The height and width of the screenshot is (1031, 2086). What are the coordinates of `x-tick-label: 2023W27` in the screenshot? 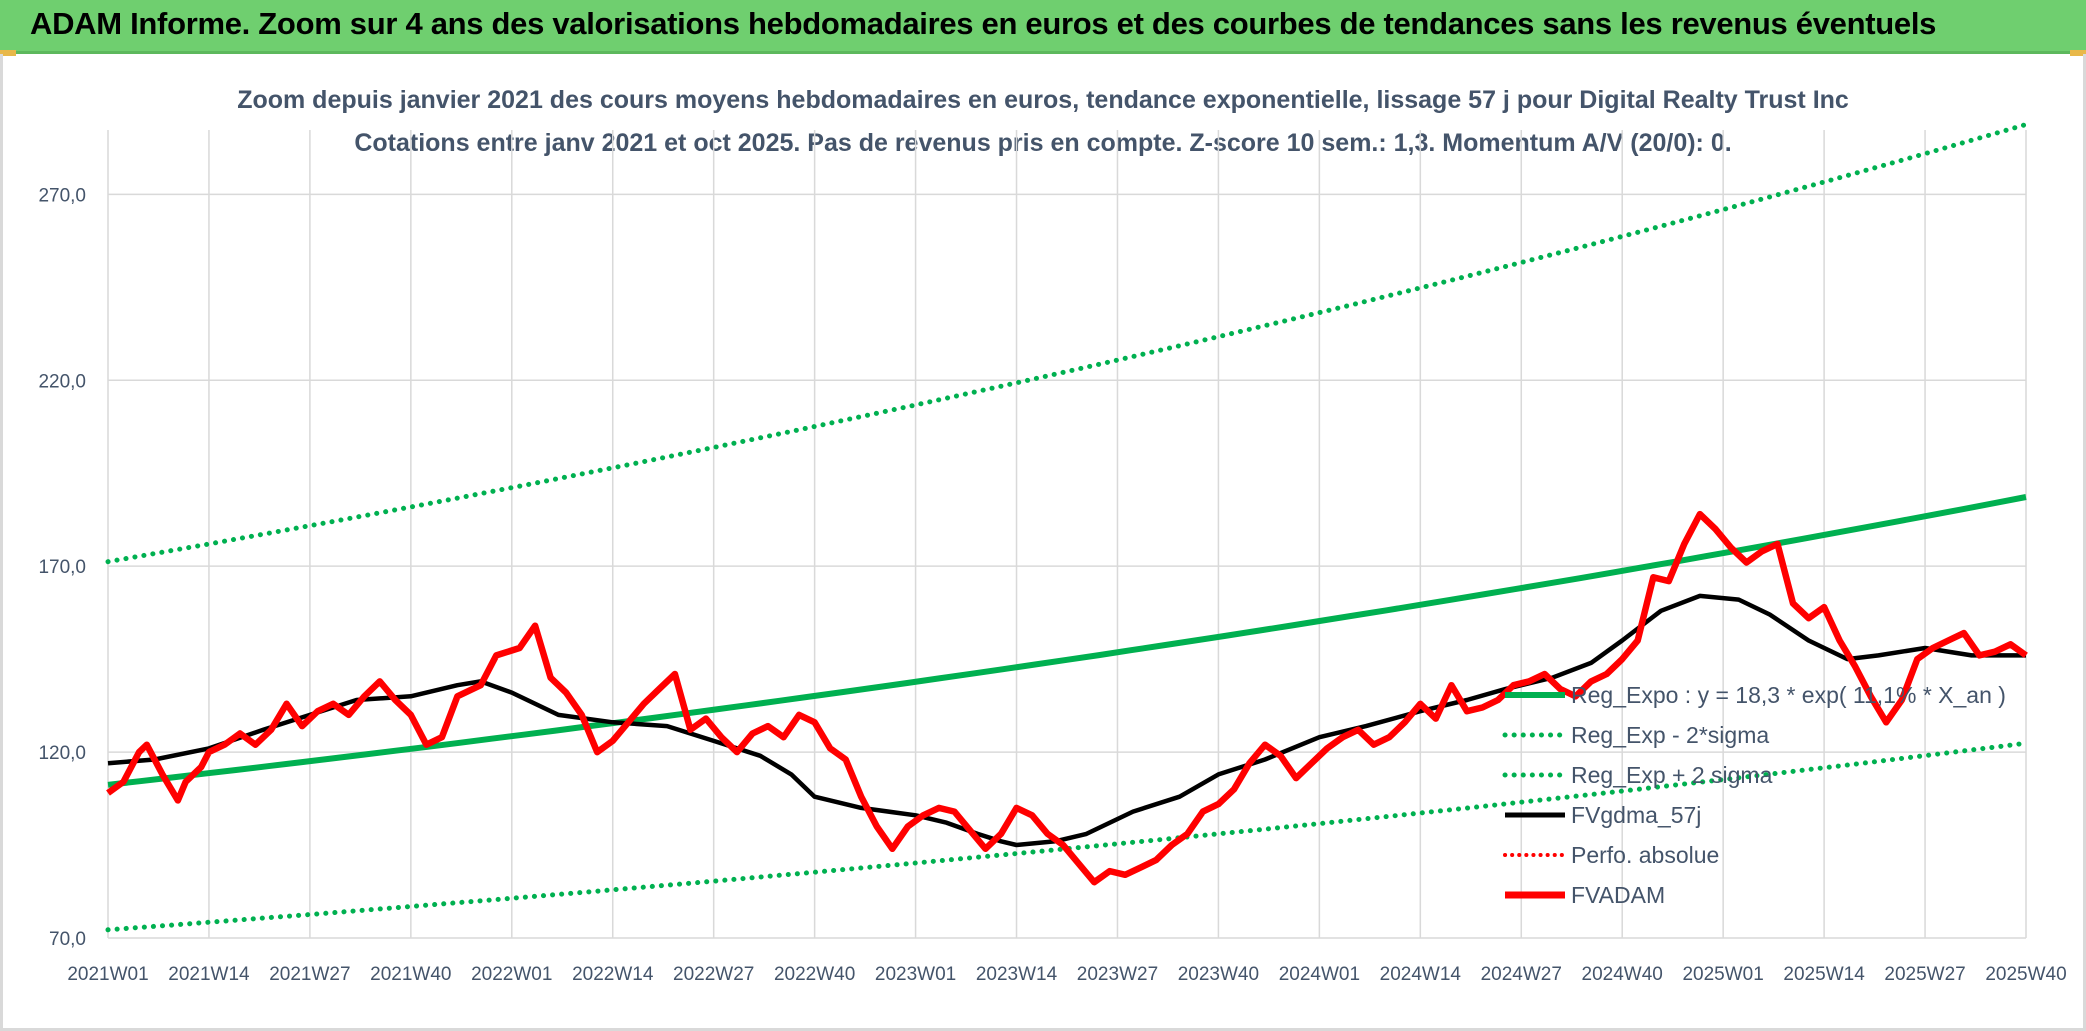 It's located at (1117, 974).